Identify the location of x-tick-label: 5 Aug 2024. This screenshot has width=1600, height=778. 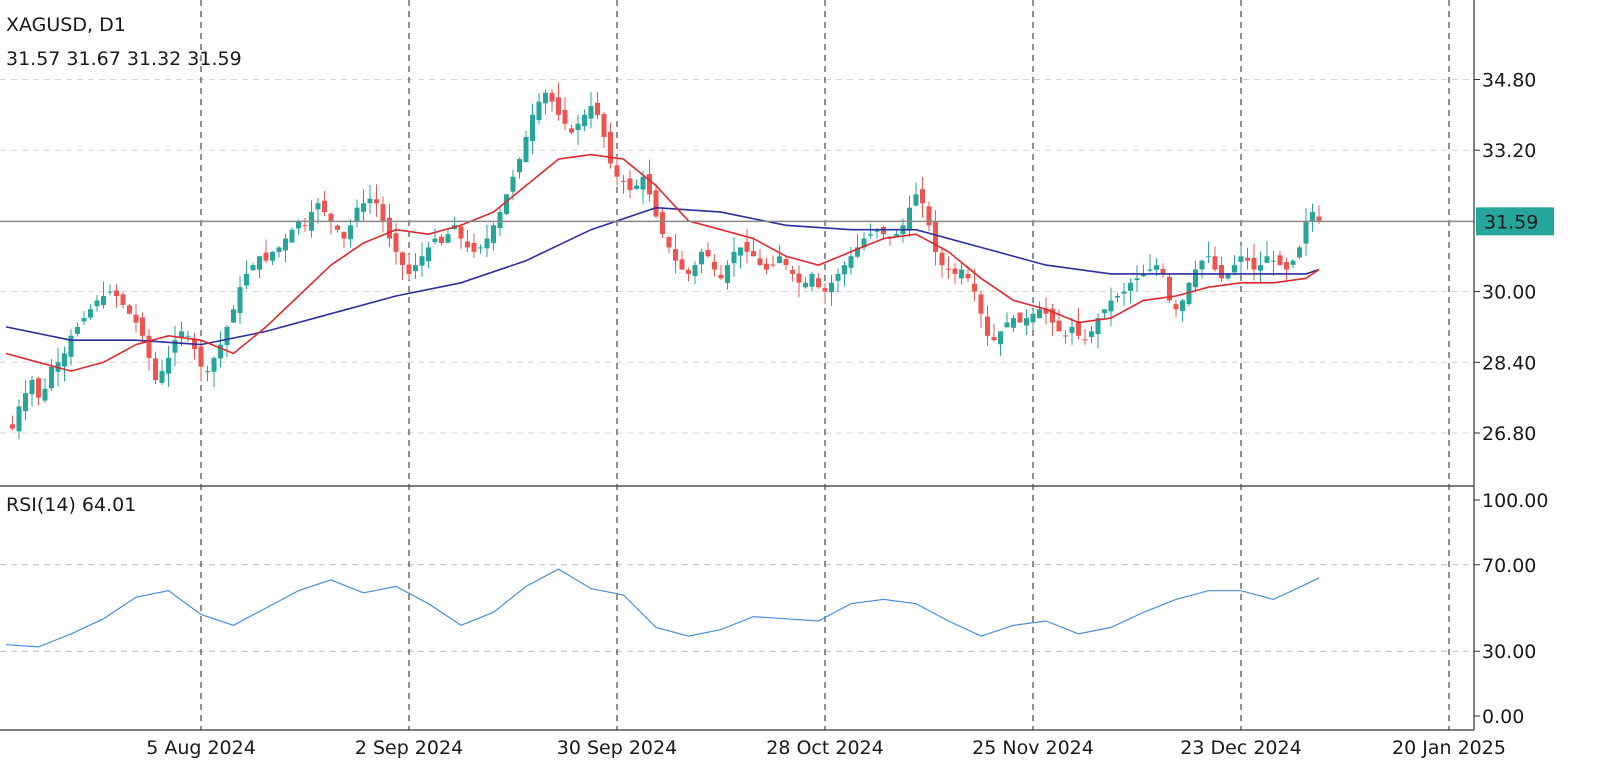
(201, 748).